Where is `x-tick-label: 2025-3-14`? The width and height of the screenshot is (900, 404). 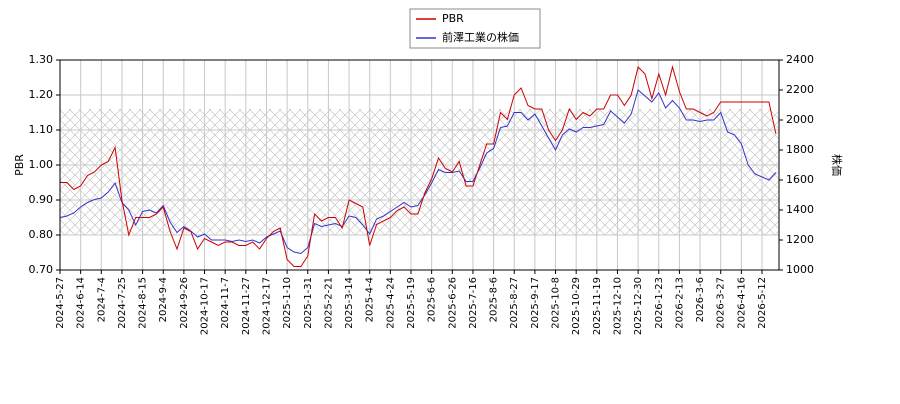
x-tick-label: 2025-3-14 is located at coordinates (349, 303).